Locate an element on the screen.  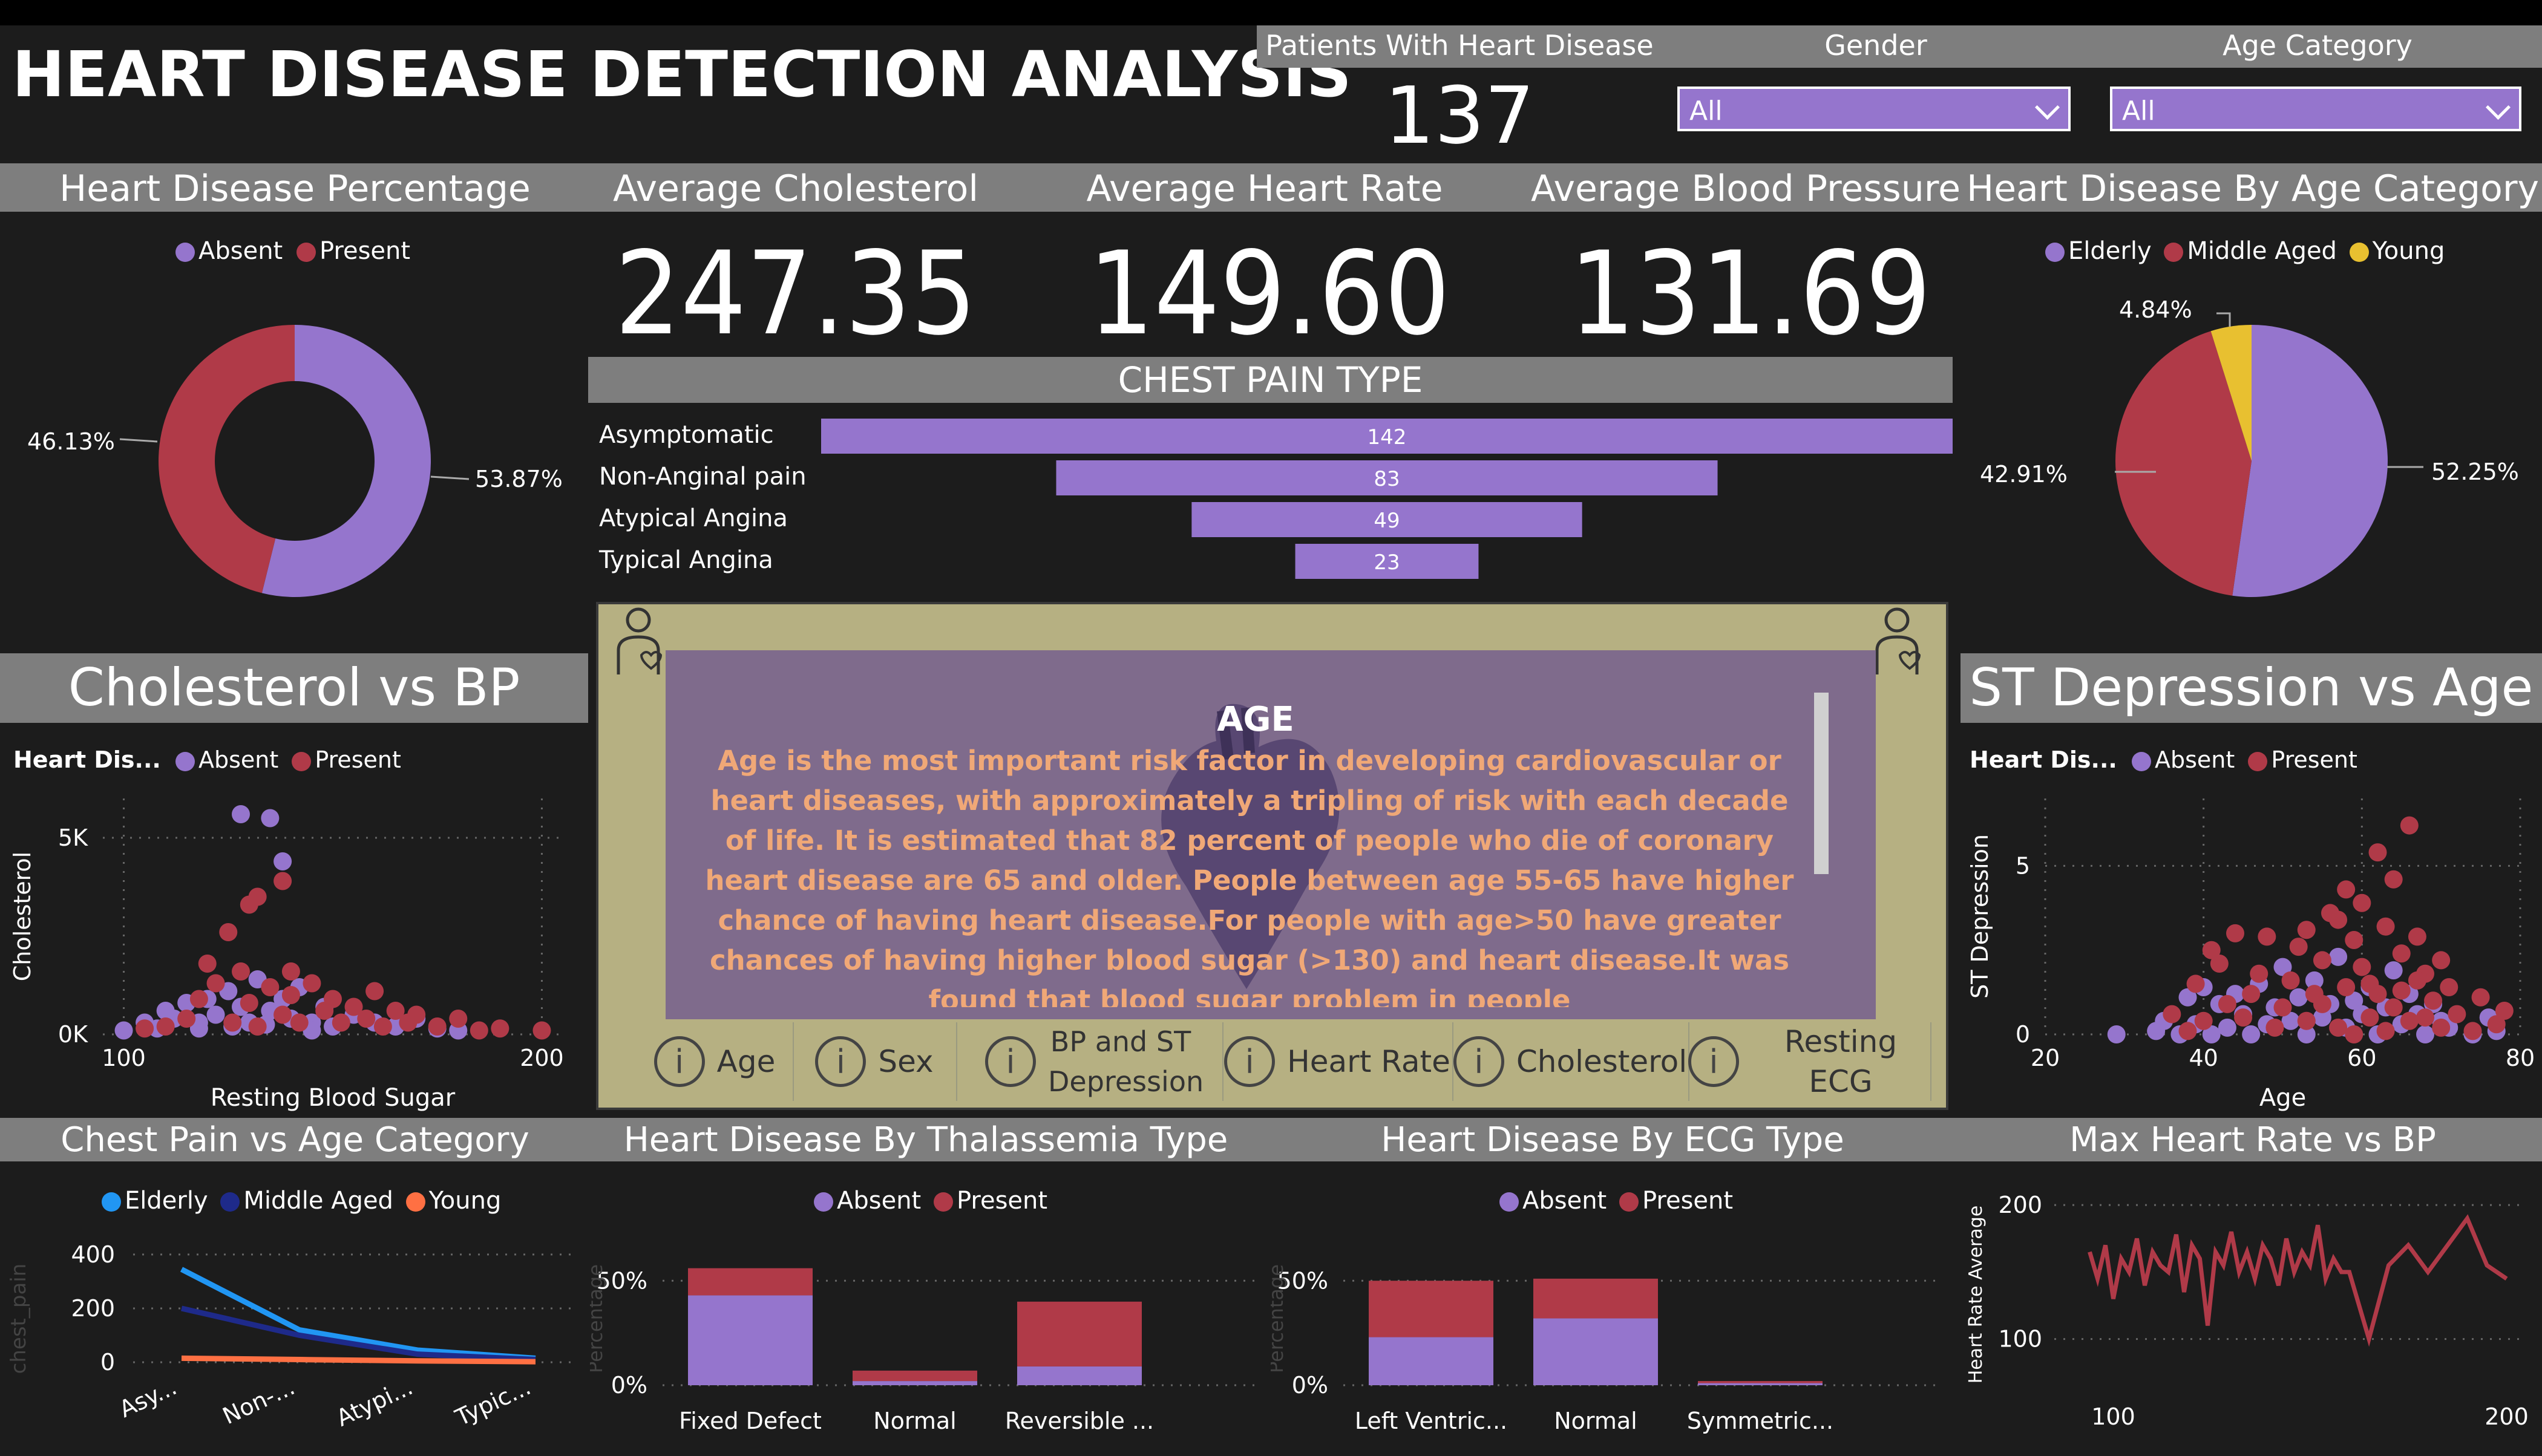
y-tick-label: 200 is located at coordinates (2020, 1205).